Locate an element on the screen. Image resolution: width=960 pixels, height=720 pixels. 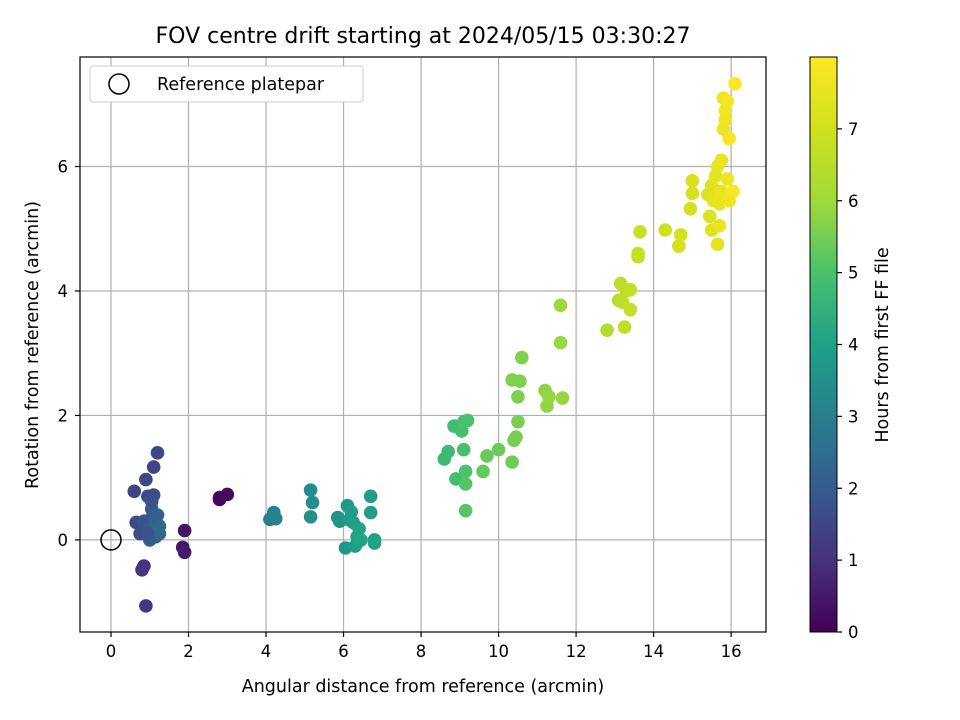
y-axis-label: Rotation from reference (arcmin) is located at coordinates (33, 345).